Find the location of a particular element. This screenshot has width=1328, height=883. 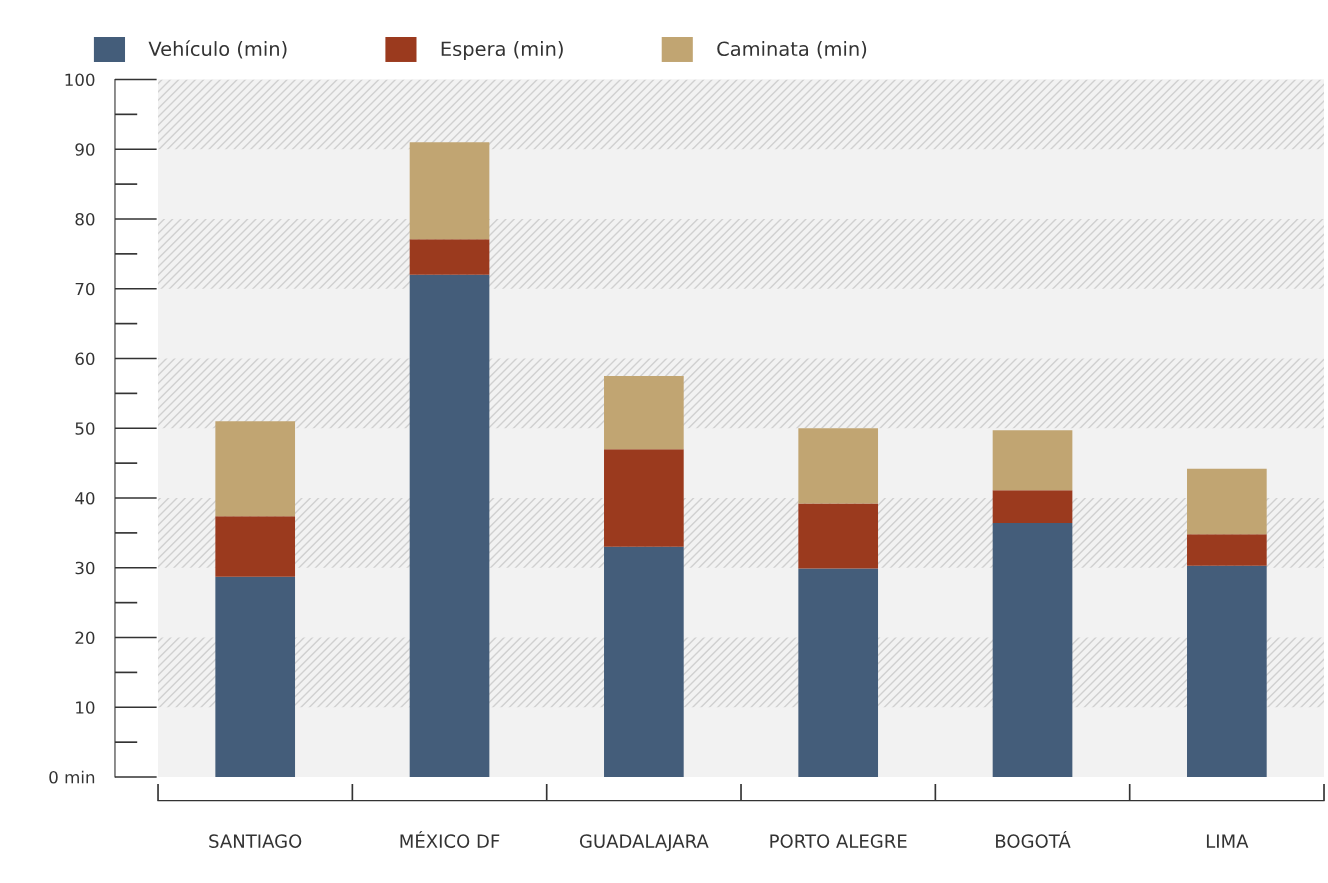

y-tick-label: 0 min is located at coordinates (72, 777).